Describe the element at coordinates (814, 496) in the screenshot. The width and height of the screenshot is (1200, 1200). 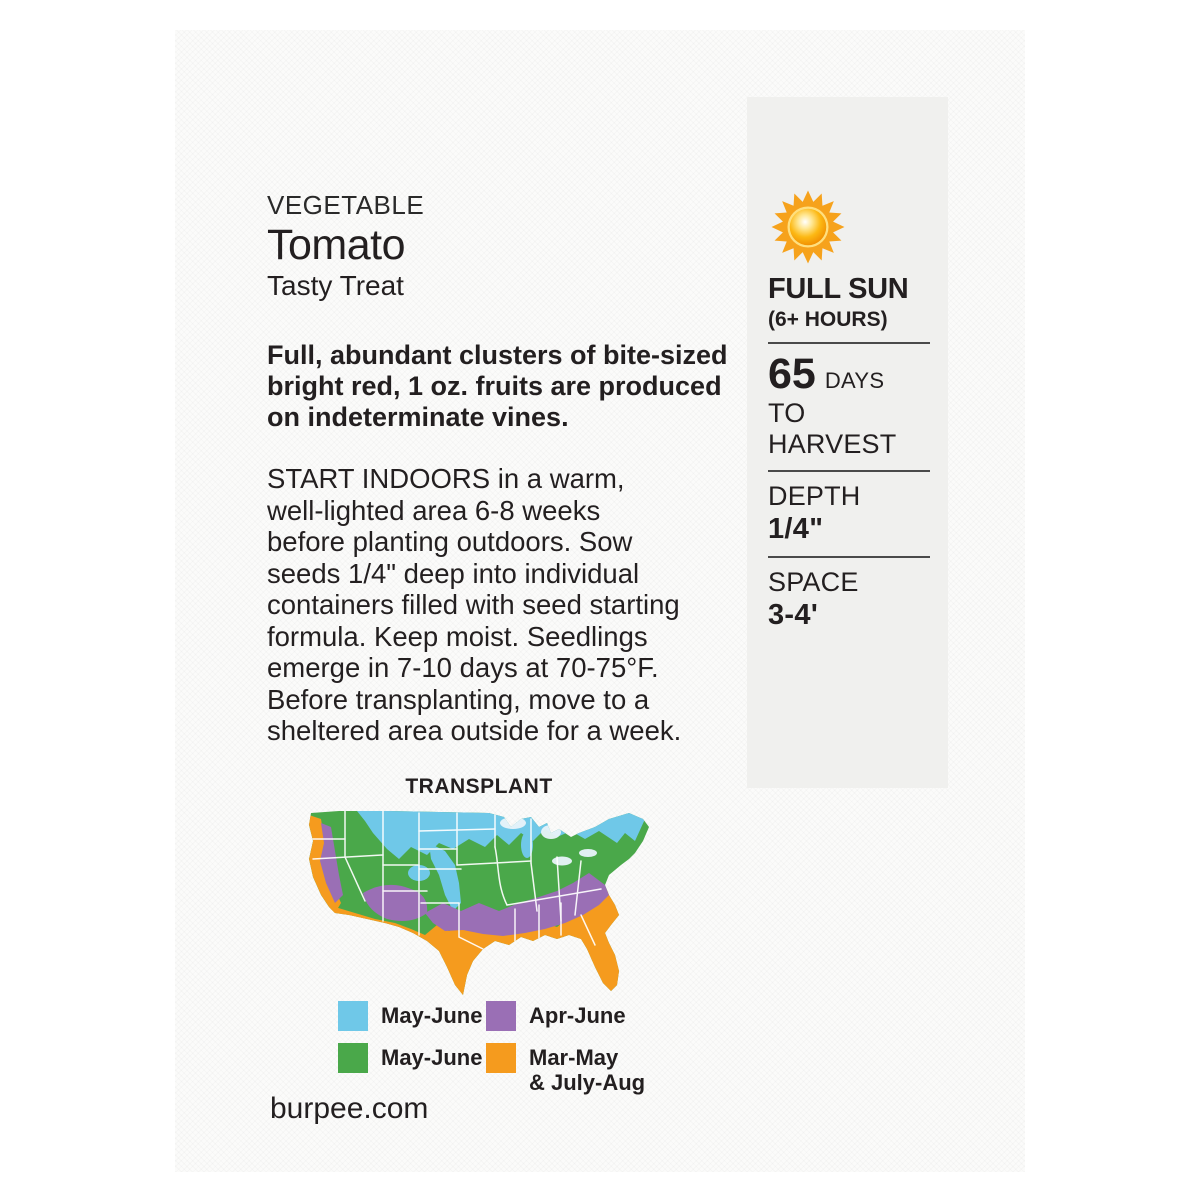
I see `depth-label: DEPTH` at that location.